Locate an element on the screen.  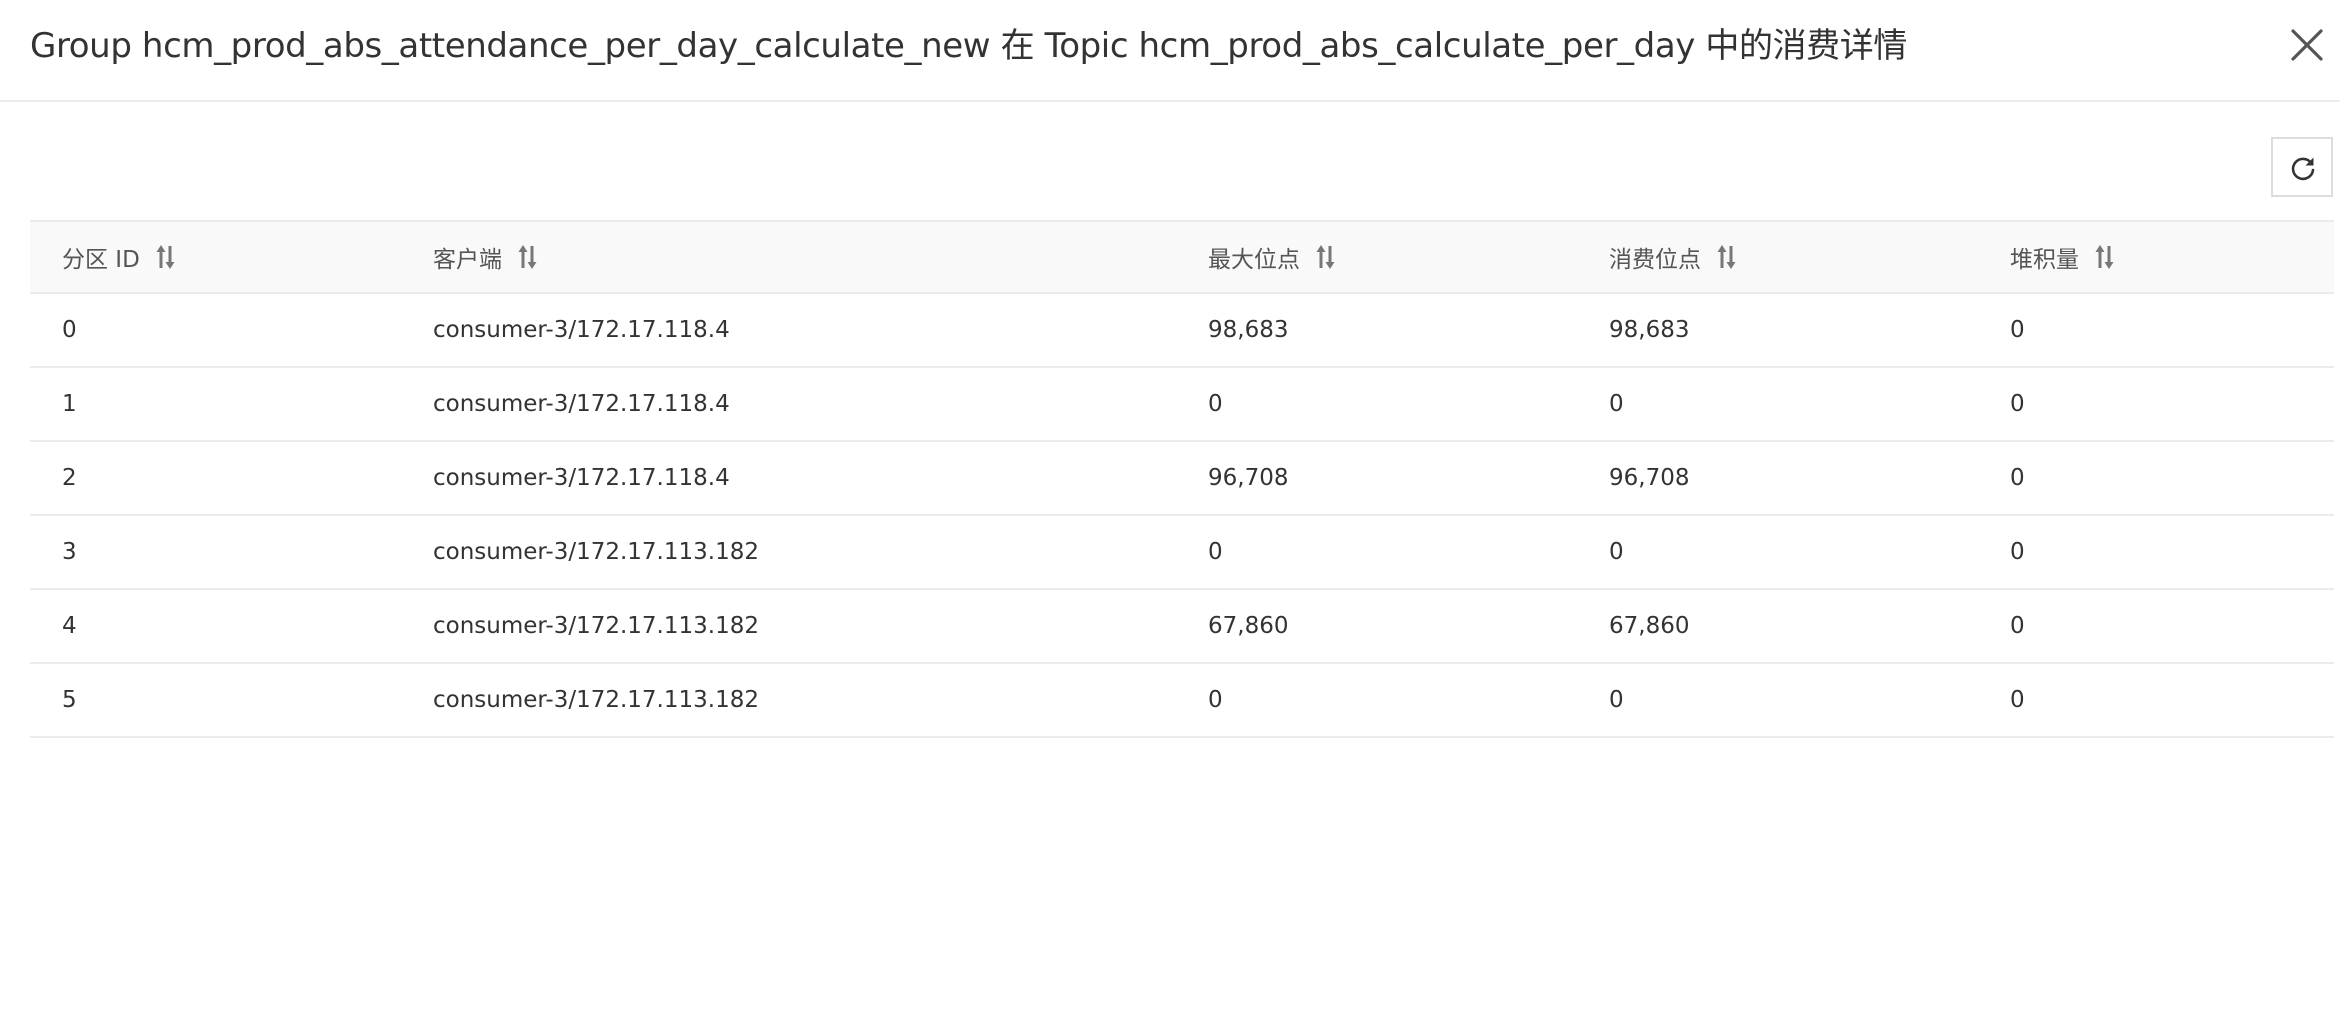
column-label: 最大位点 is located at coordinates (1254, 260).